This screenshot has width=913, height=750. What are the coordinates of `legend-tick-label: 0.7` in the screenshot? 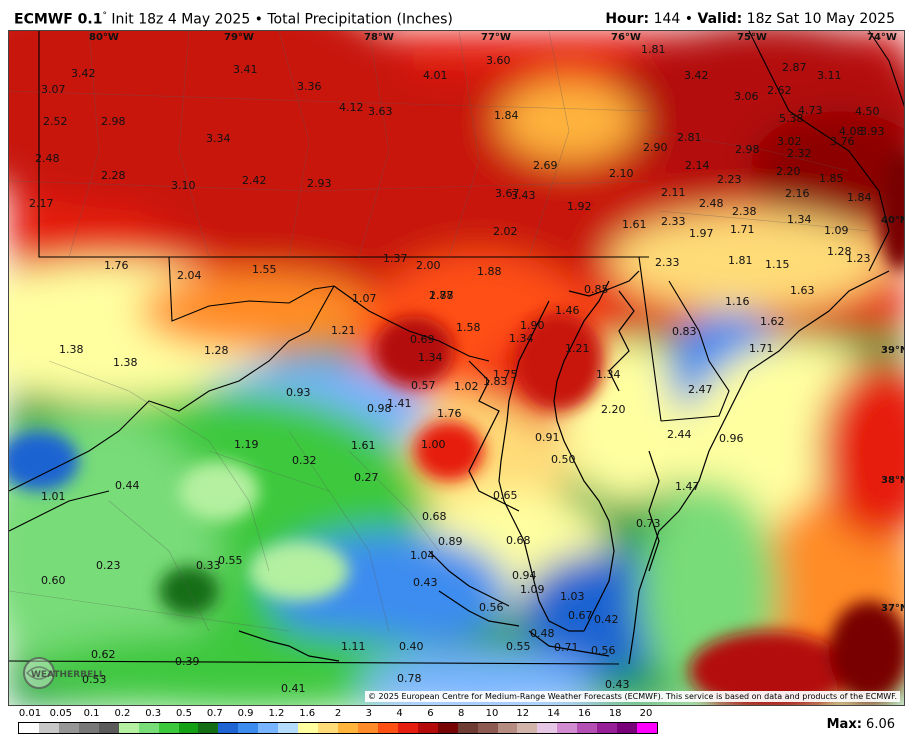 It's located at (214, 713).